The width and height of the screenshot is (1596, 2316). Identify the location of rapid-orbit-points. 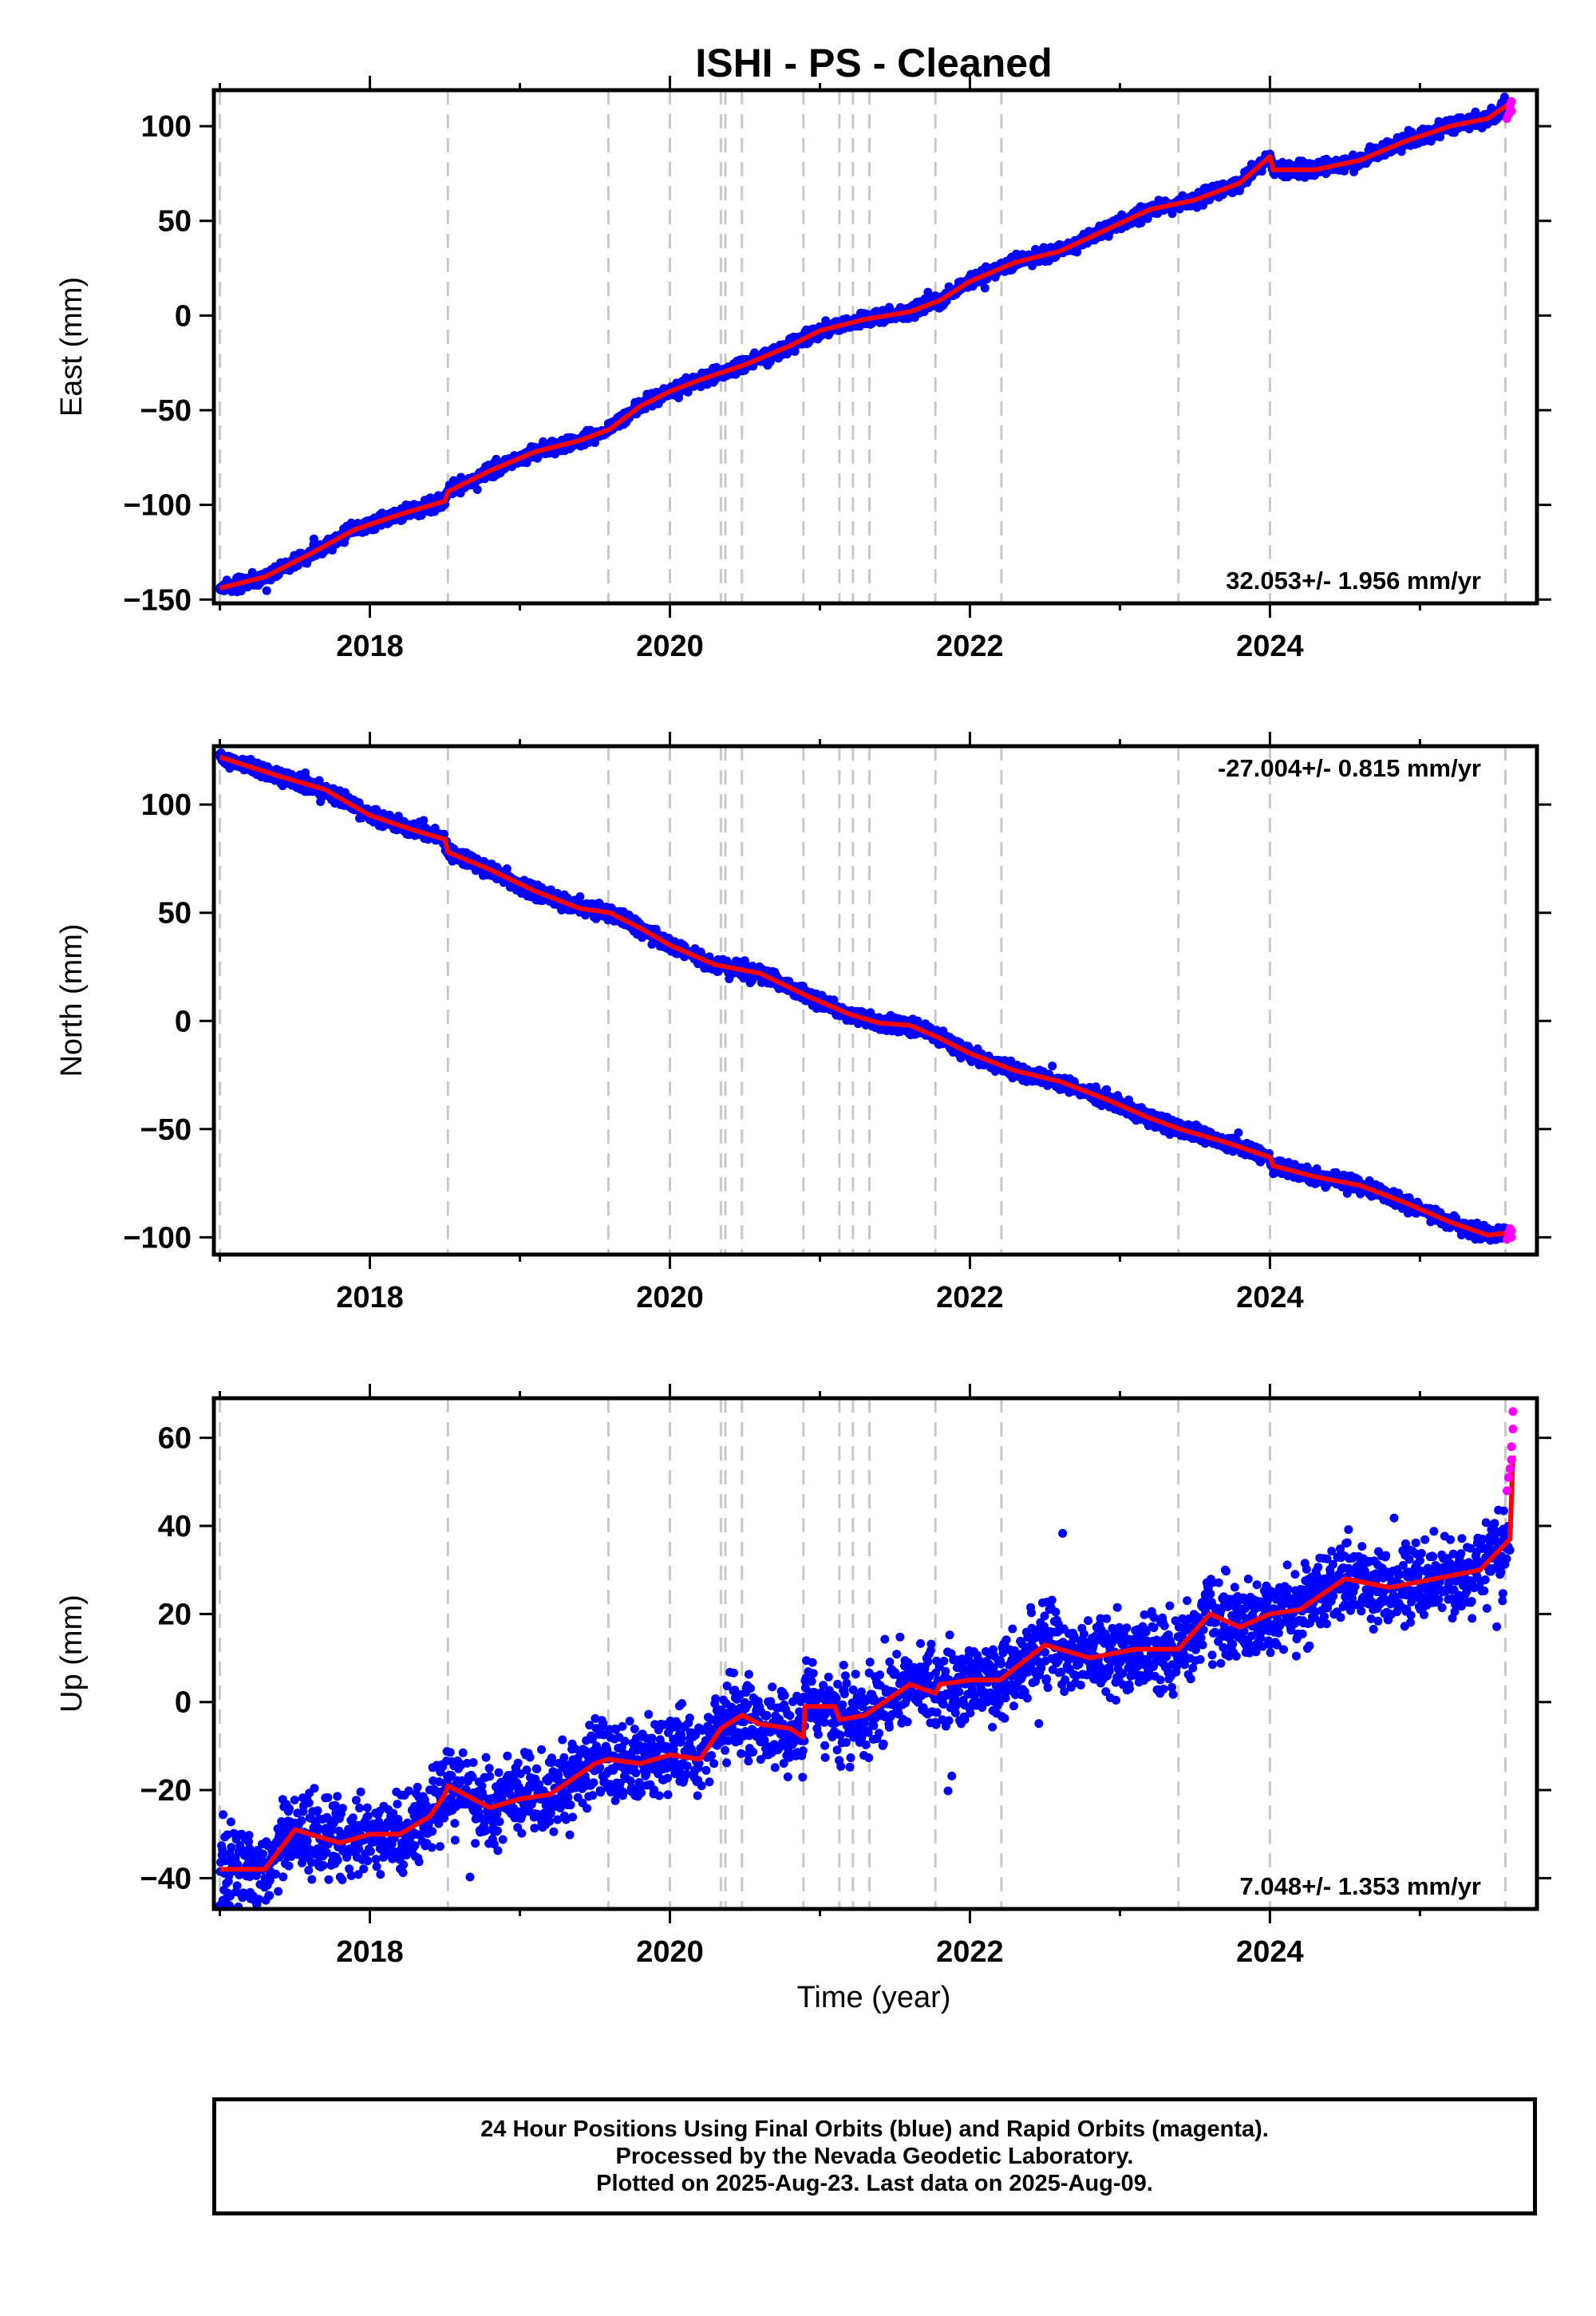
(1509, 110).